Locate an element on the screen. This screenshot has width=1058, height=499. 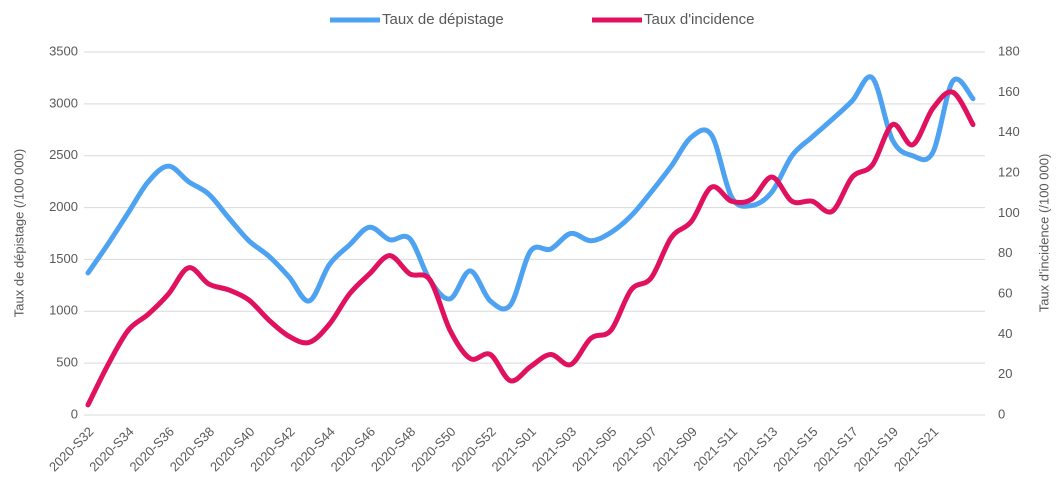
y-tick-label: 0 is located at coordinates (74, 413).